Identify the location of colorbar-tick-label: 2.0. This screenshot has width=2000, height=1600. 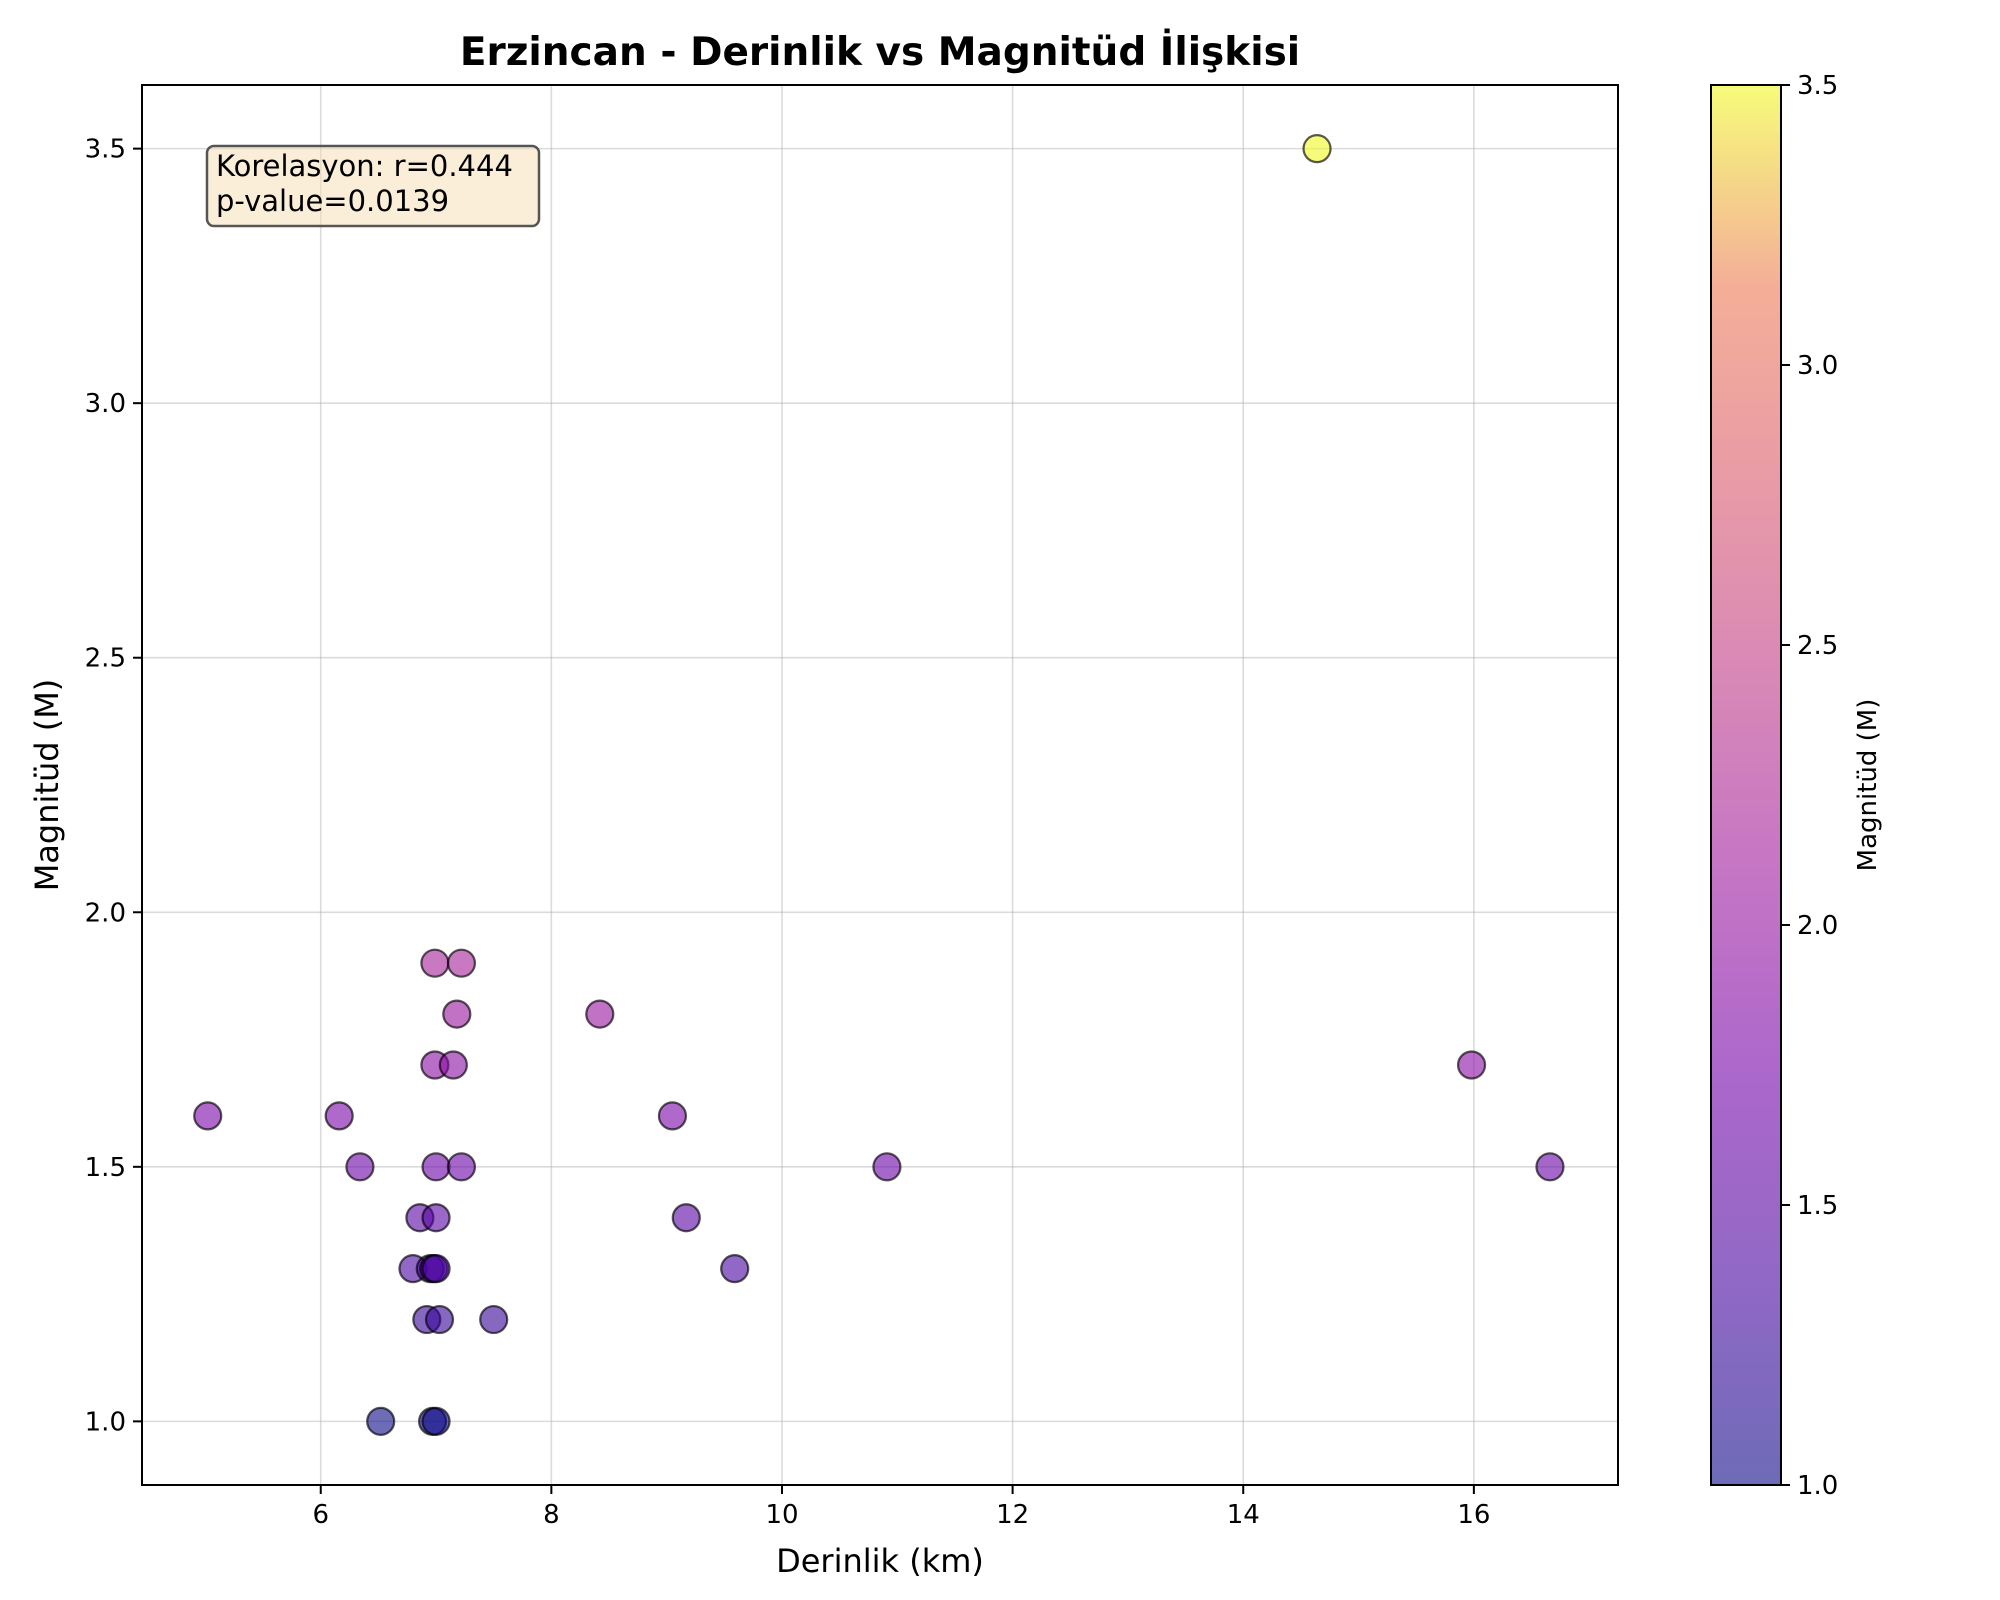
(1817, 926).